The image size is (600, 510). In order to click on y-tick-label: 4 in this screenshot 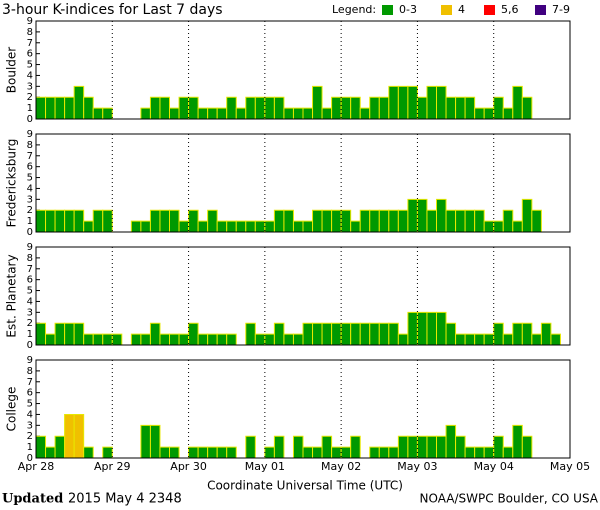, I will do `click(30, 75)`.